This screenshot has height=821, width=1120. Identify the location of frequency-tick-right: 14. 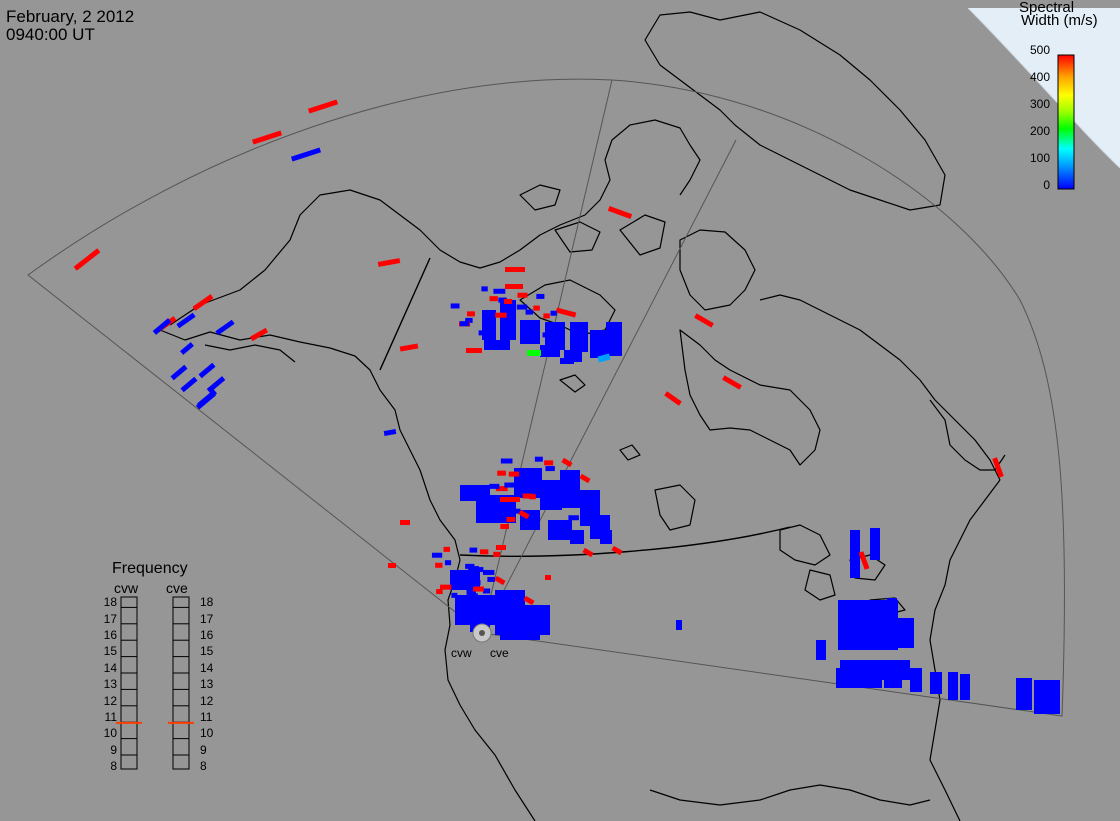
(207, 667).